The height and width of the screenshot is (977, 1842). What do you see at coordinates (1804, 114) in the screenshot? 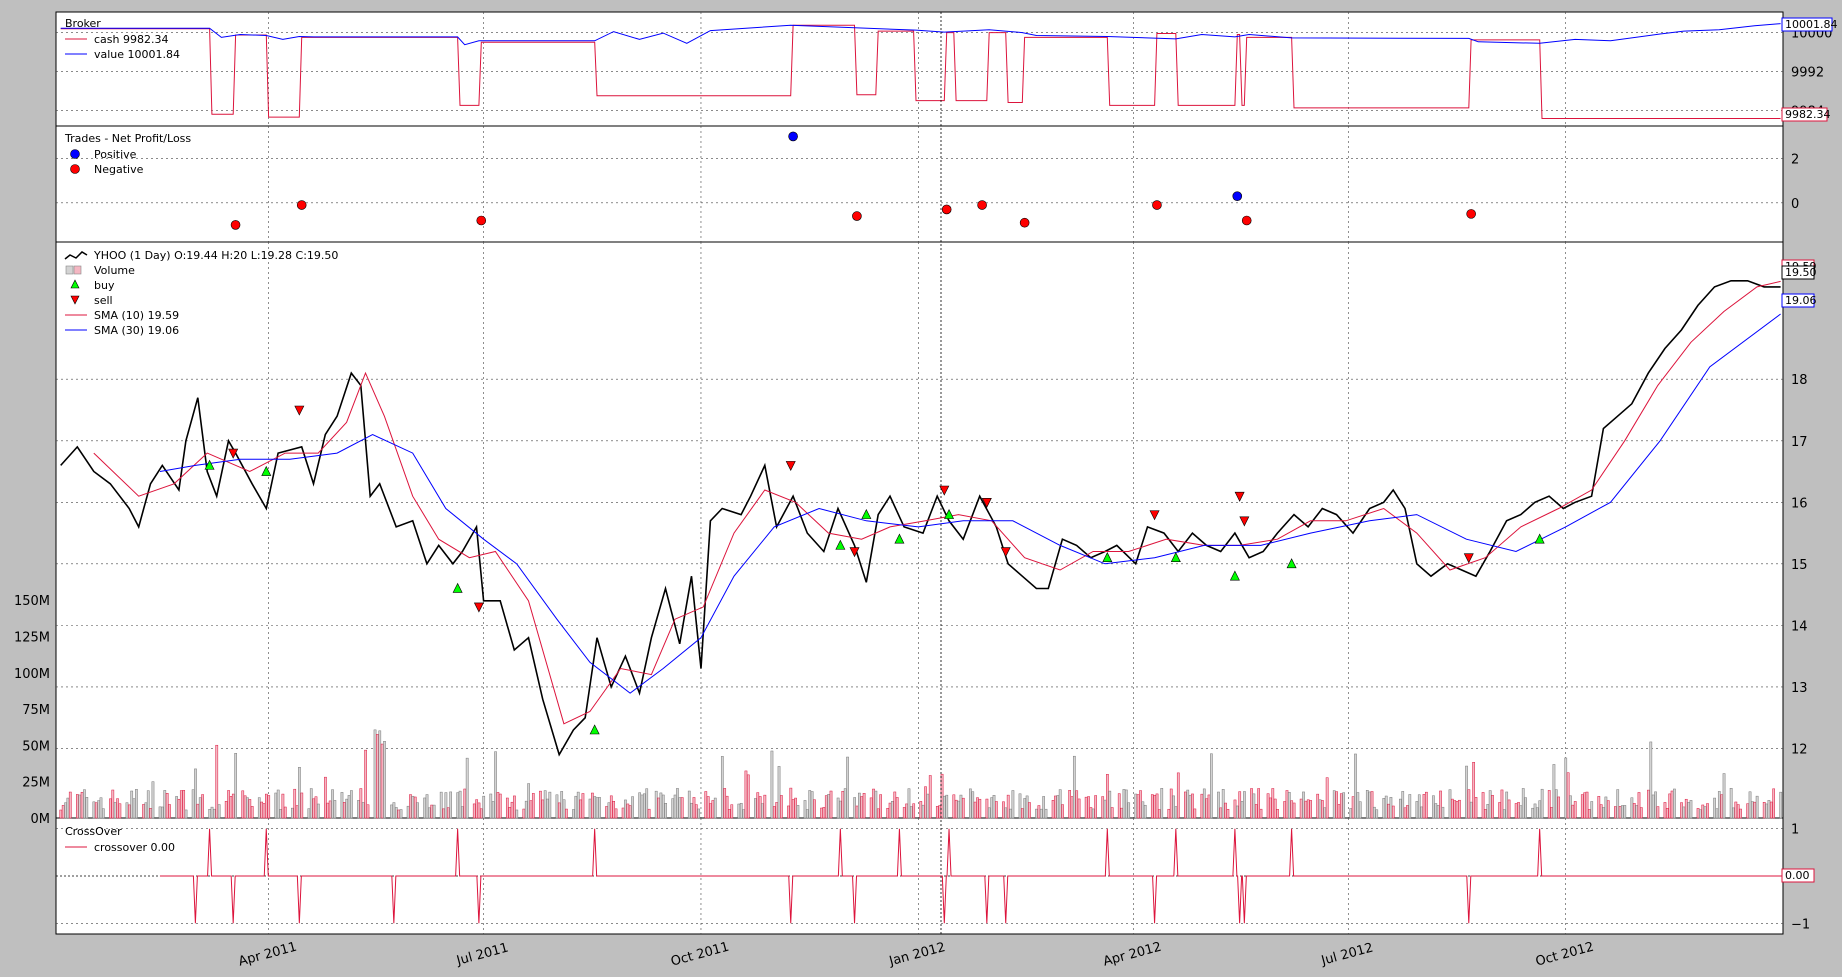
I see `broker-cash-end-box` at bounding box center [1804, 114].